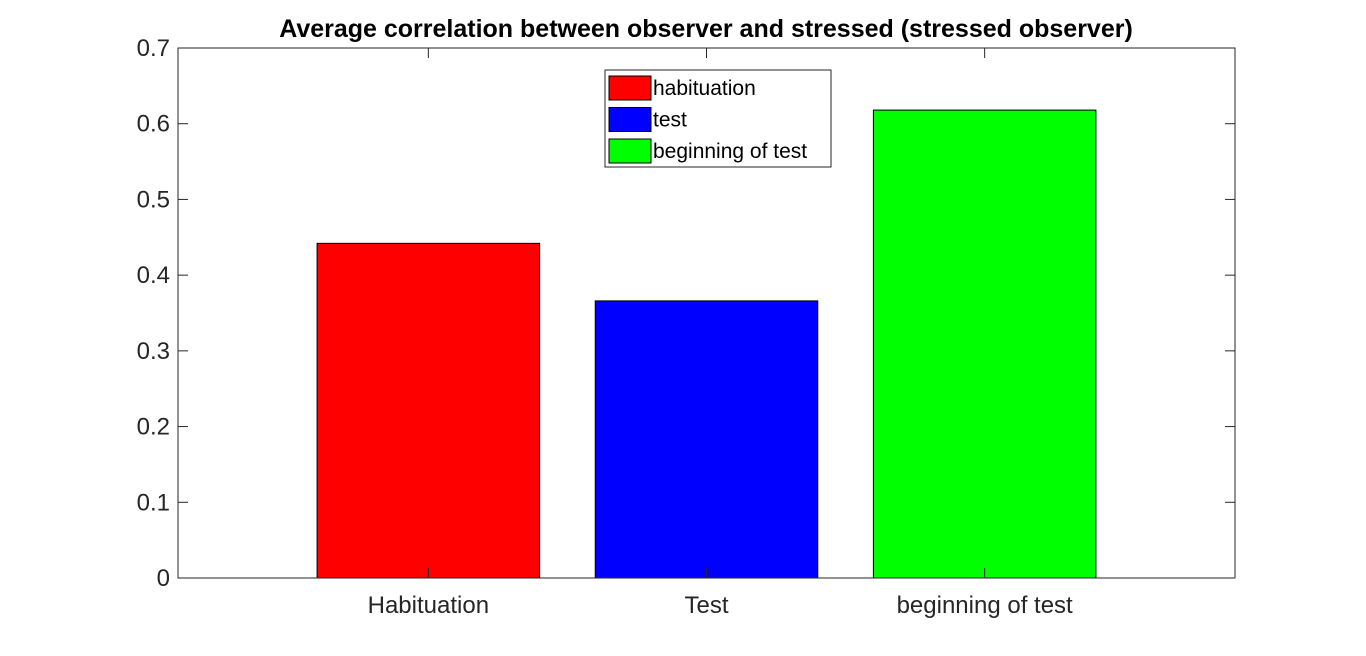 This screenshot has height=656, width=1366. What do you see at coordinates (153, 351) in the screenshot?
I see `y-tick-label: 0.3` at bounding box center [153, 351].